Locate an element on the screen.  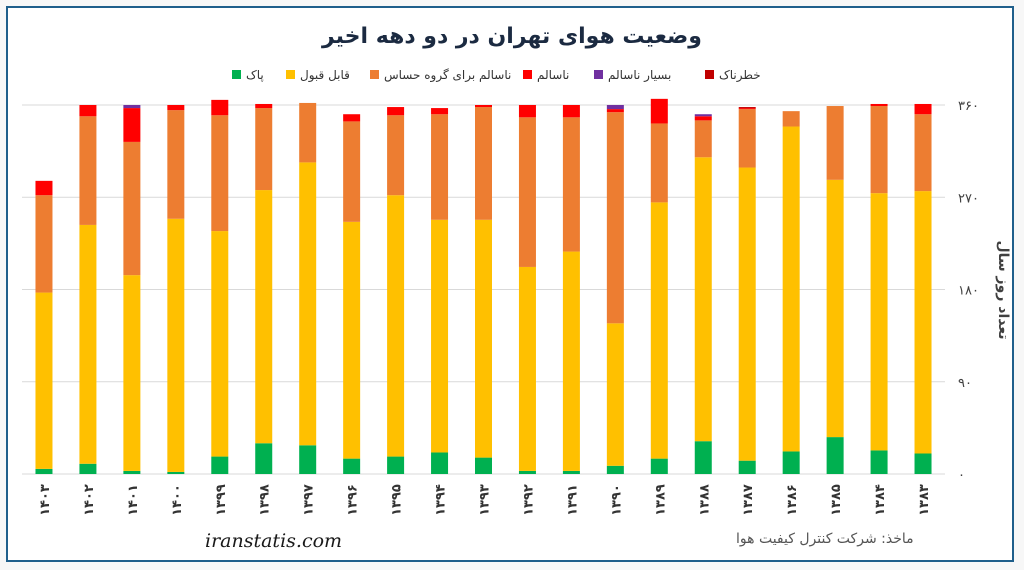
y-tick-label: ۲۷۰ is located at coordinates (968, 198).